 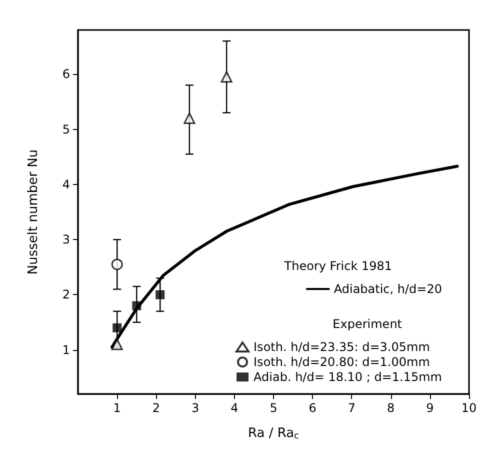 What do you see at coordinates (66, 184) in the screenshot?
I see `y-tick-label: 4` at bounding box center [66, 184].